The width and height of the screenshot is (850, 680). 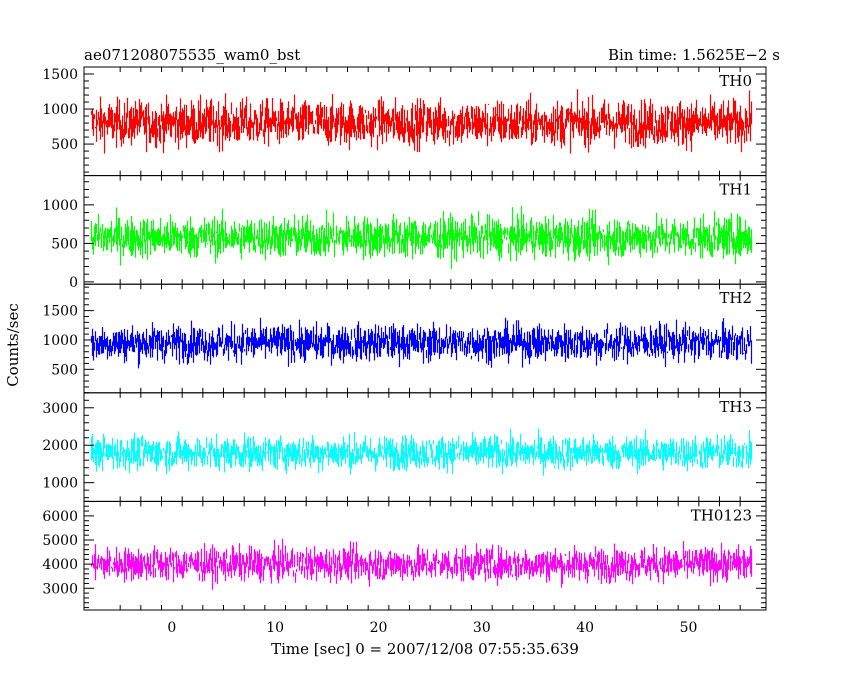 What do you see at coordinates (735, 298) in the screenshot?
I see `panel-label: TH2` at bounding box center [735, 298].